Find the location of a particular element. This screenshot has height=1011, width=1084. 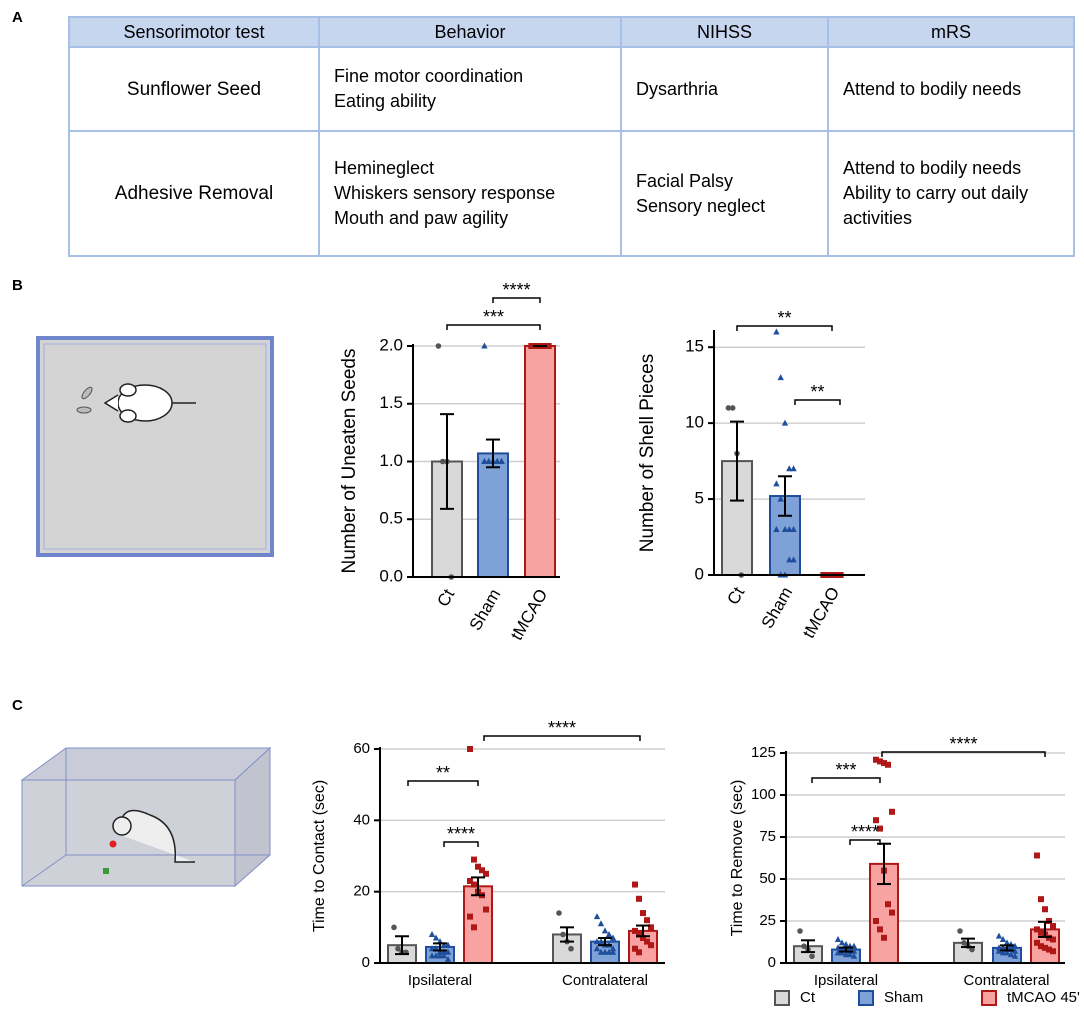

cell-line: Fine motor coordination is located at coordinates (429, 76).